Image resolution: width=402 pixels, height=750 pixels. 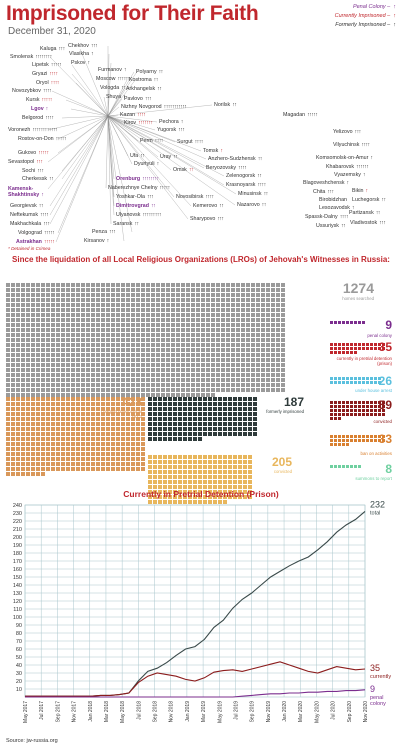 What do you see at coordinates (38, 179) in the screenshot?
I see `city-cherkessk: Cherkessk ↑↑` at bounding box center [38, 179].